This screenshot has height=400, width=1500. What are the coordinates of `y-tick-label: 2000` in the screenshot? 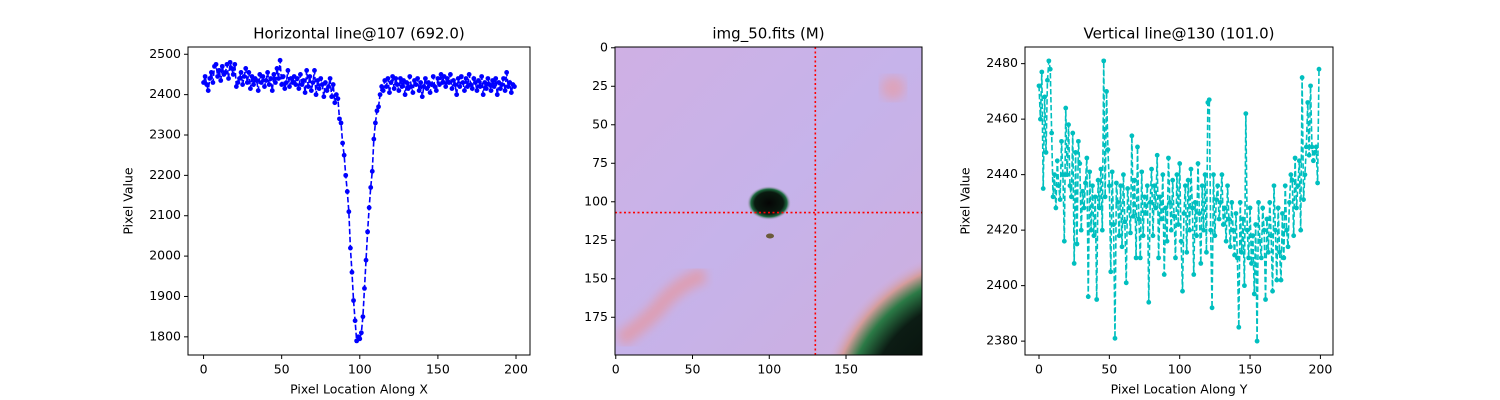 It's located at (165, 255).